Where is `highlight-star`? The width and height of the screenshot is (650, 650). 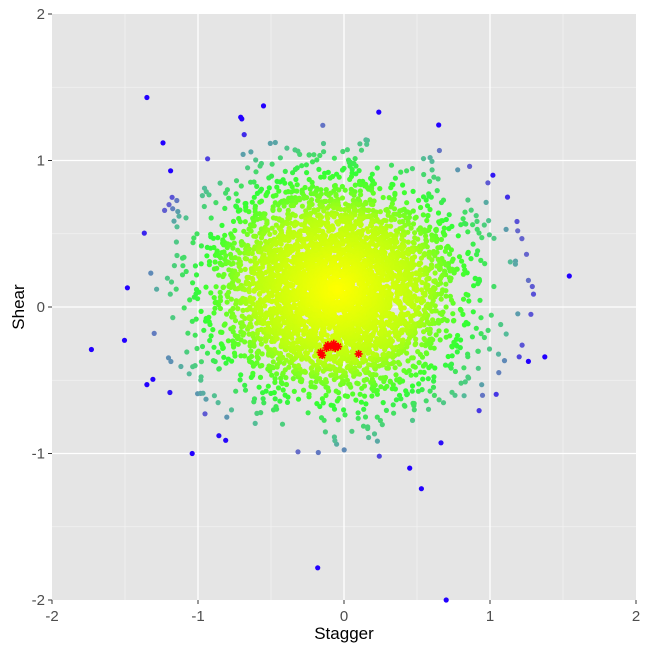
highlight-star is located at coordinates (326, 348).